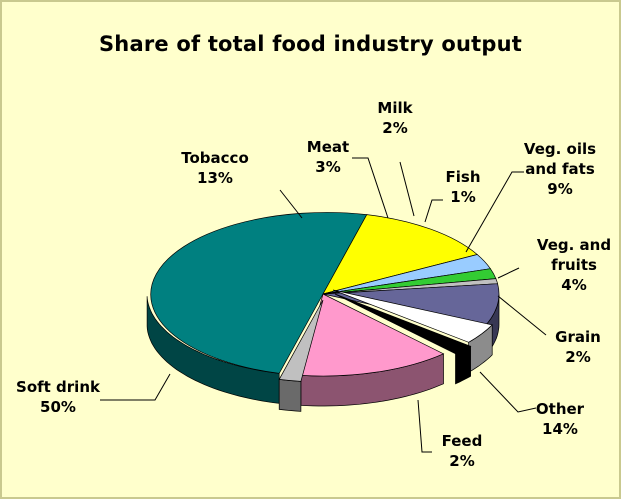 The width and height of the screenshot is (621, 499). I want to click on data-label-veg-and-fruits: Veg. and fruits 4%, so click(574, 265).